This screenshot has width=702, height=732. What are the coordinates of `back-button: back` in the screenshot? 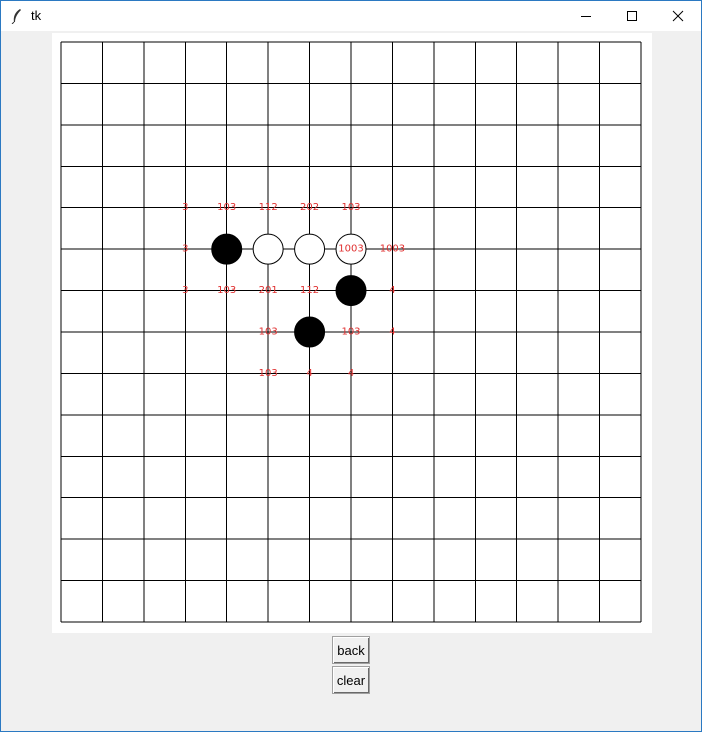 It's located at (351, 650).